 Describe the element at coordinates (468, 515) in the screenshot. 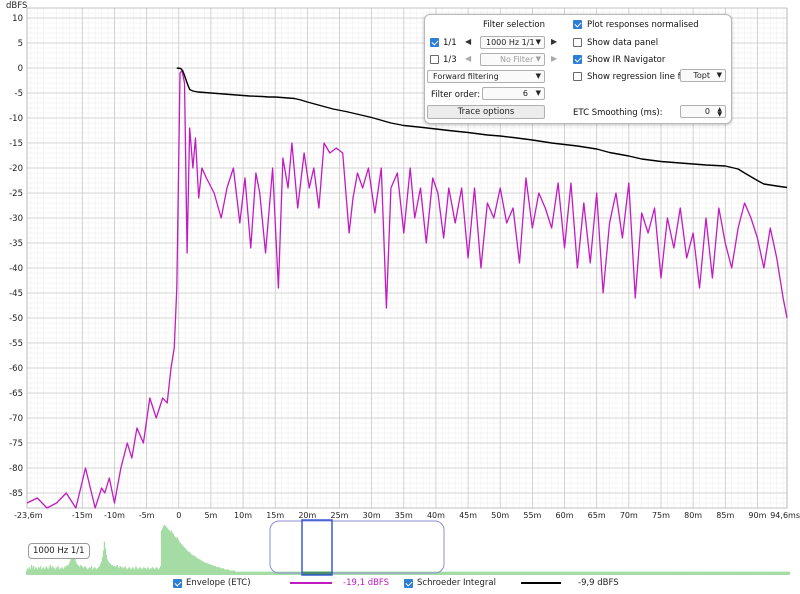

I see `x-tick-label: 45m` at that location.